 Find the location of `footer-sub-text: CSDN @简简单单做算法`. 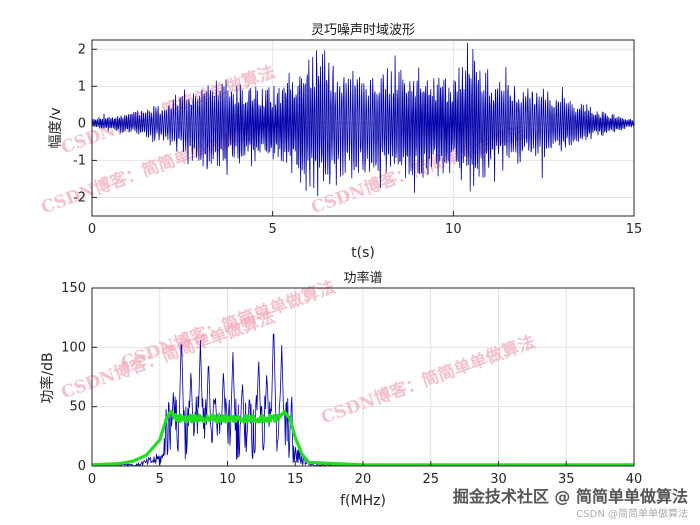

footer-sub-text: CSDN @简简单单做算法 is located at coordinates (632, 513).